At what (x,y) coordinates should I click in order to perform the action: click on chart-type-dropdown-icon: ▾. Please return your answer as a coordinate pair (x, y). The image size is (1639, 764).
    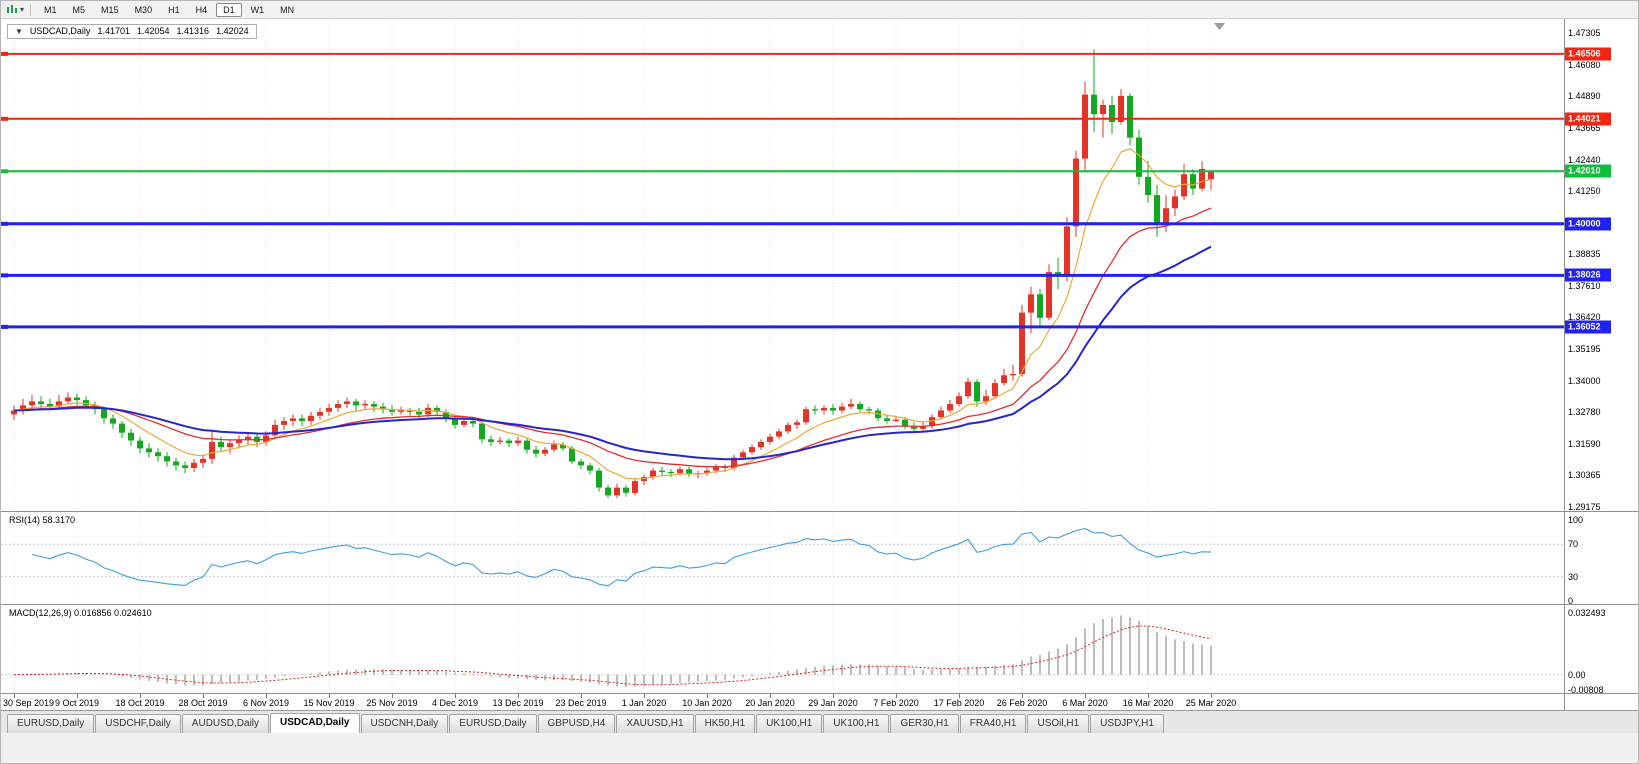
    Looking at the image, I should click on (22, 9).